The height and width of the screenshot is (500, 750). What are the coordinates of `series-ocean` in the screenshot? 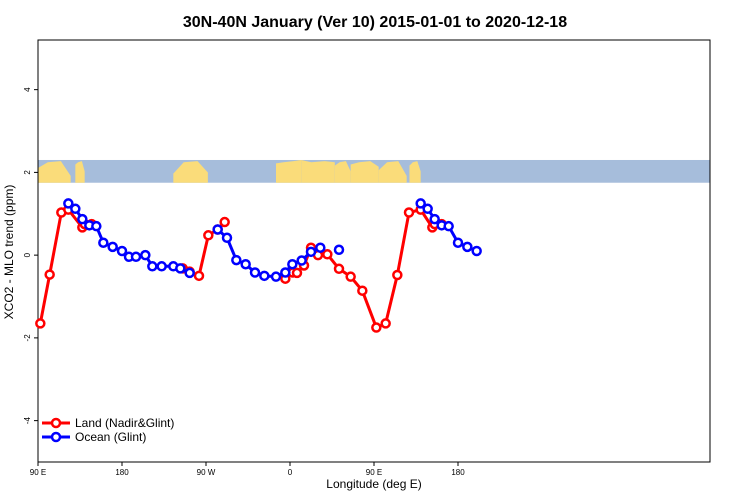 It's located at (272, 240).